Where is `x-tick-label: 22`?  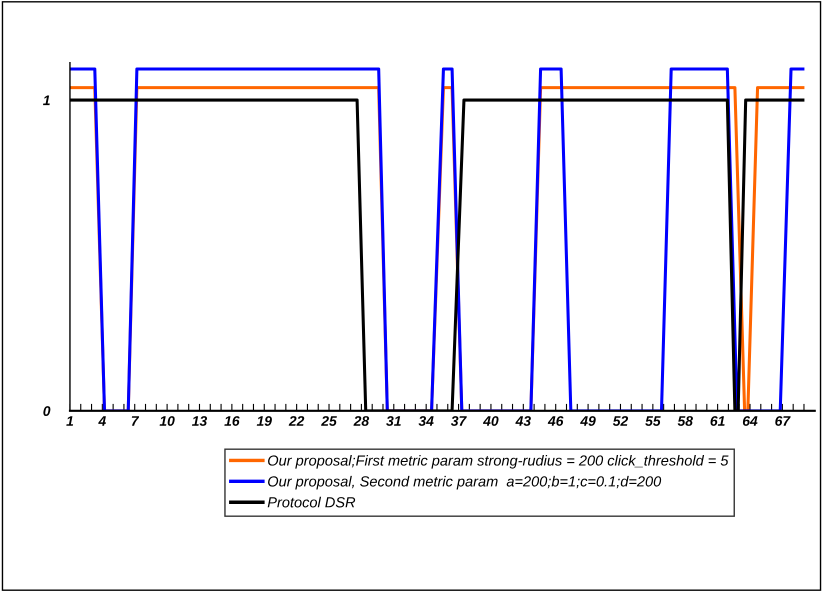
x-tick-label: 22 is located at coordinates (296, 421).